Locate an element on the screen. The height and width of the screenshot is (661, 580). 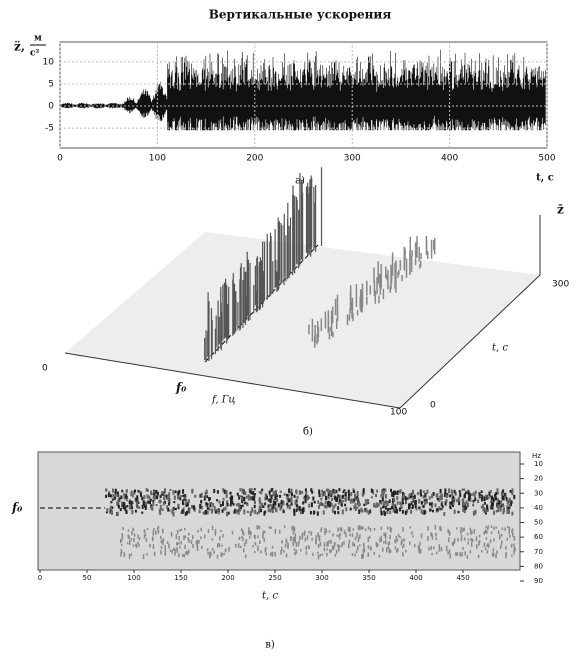
x-tick-label: 350 is located at coordinates (368, 578).